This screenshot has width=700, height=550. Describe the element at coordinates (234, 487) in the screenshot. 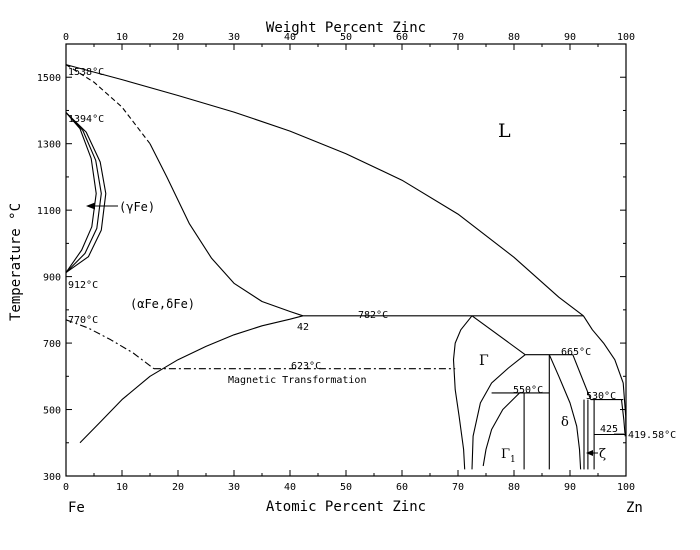

I see `x-tick-label: 30` at that location.